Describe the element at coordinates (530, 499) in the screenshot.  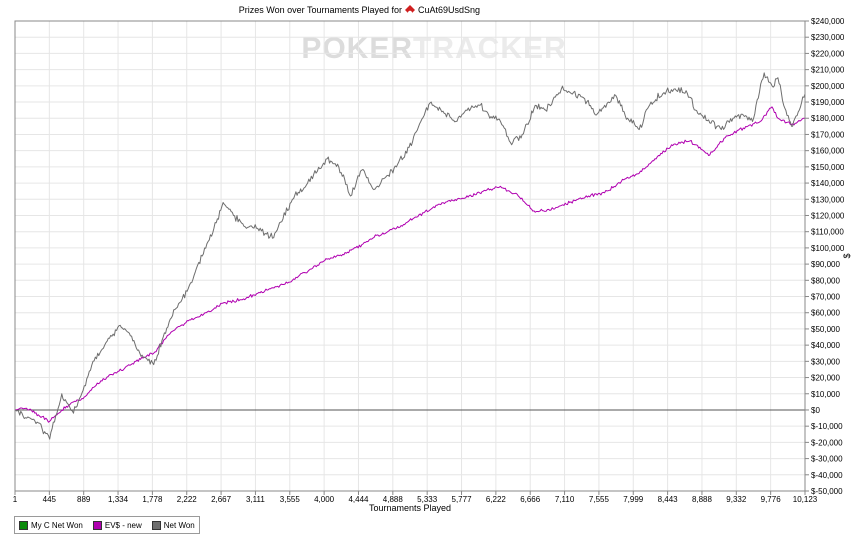
I see `x-tick-label: 6,666` at that location.